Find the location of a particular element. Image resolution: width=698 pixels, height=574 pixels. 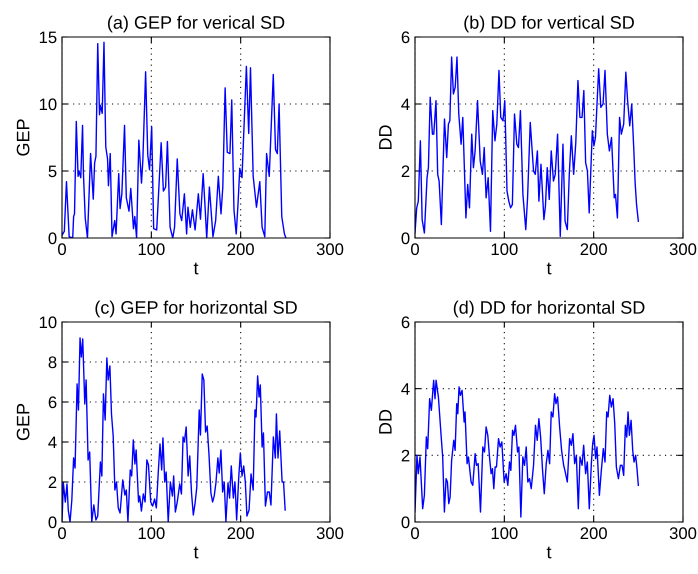

y-tick-label: 5 is located at coordinates (52, 172).